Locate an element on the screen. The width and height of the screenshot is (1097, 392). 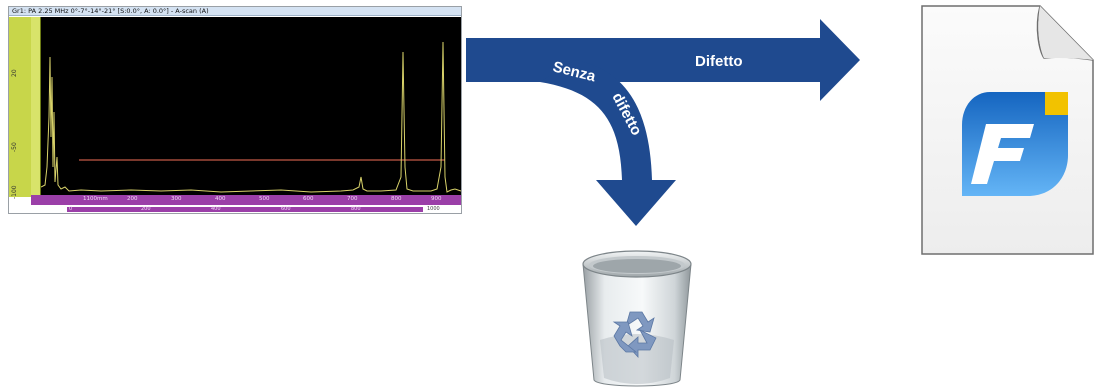
ascan-trace-plot is located at coordinates (251, 117).